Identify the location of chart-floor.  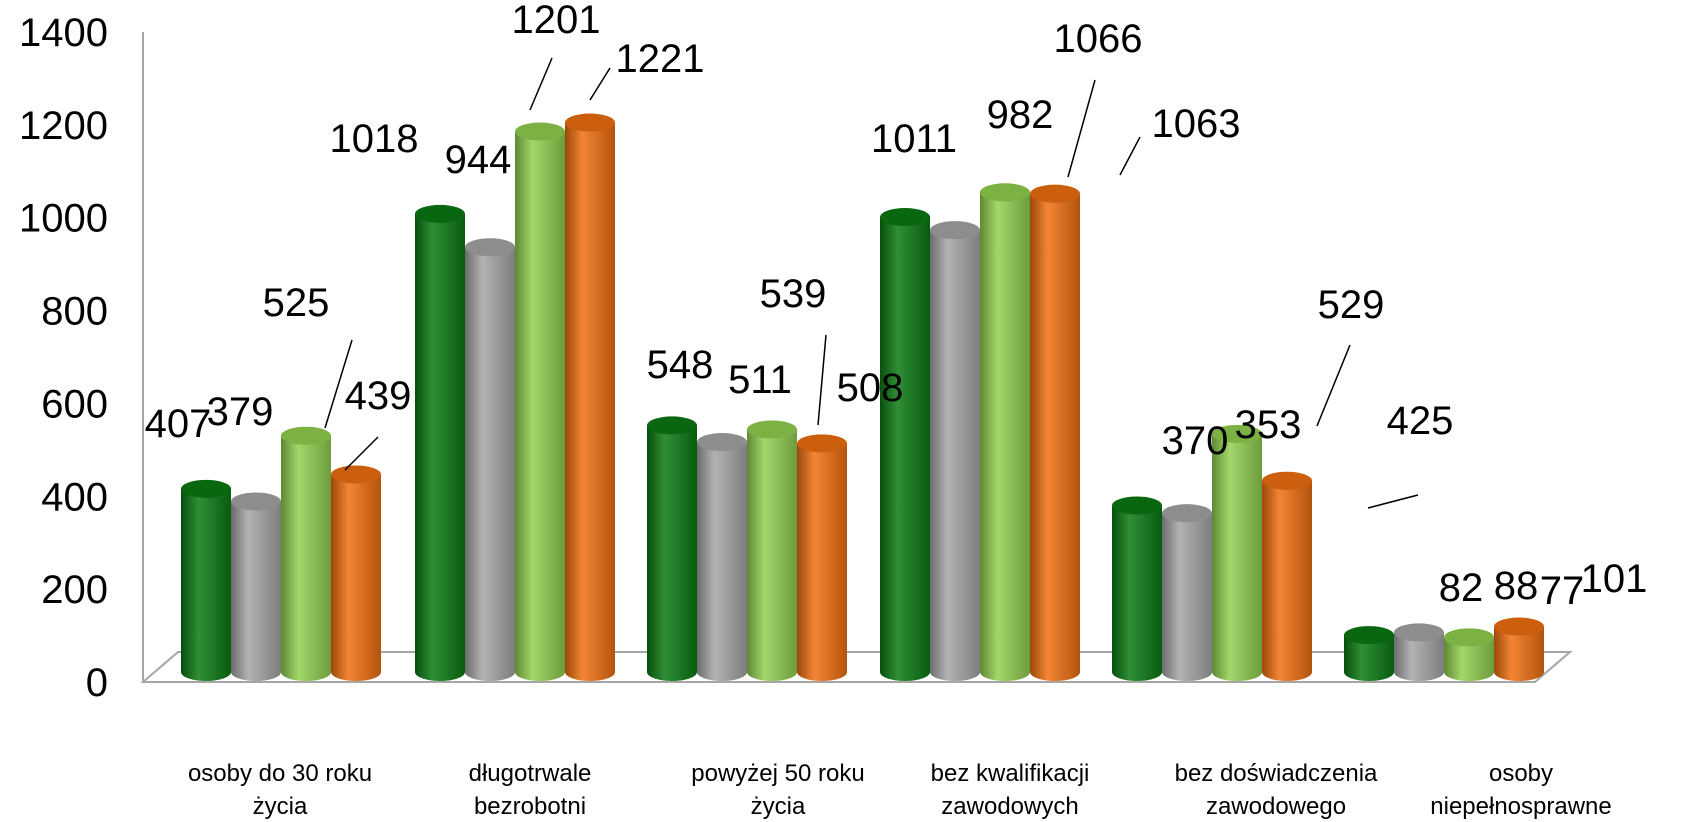
(856, 667).